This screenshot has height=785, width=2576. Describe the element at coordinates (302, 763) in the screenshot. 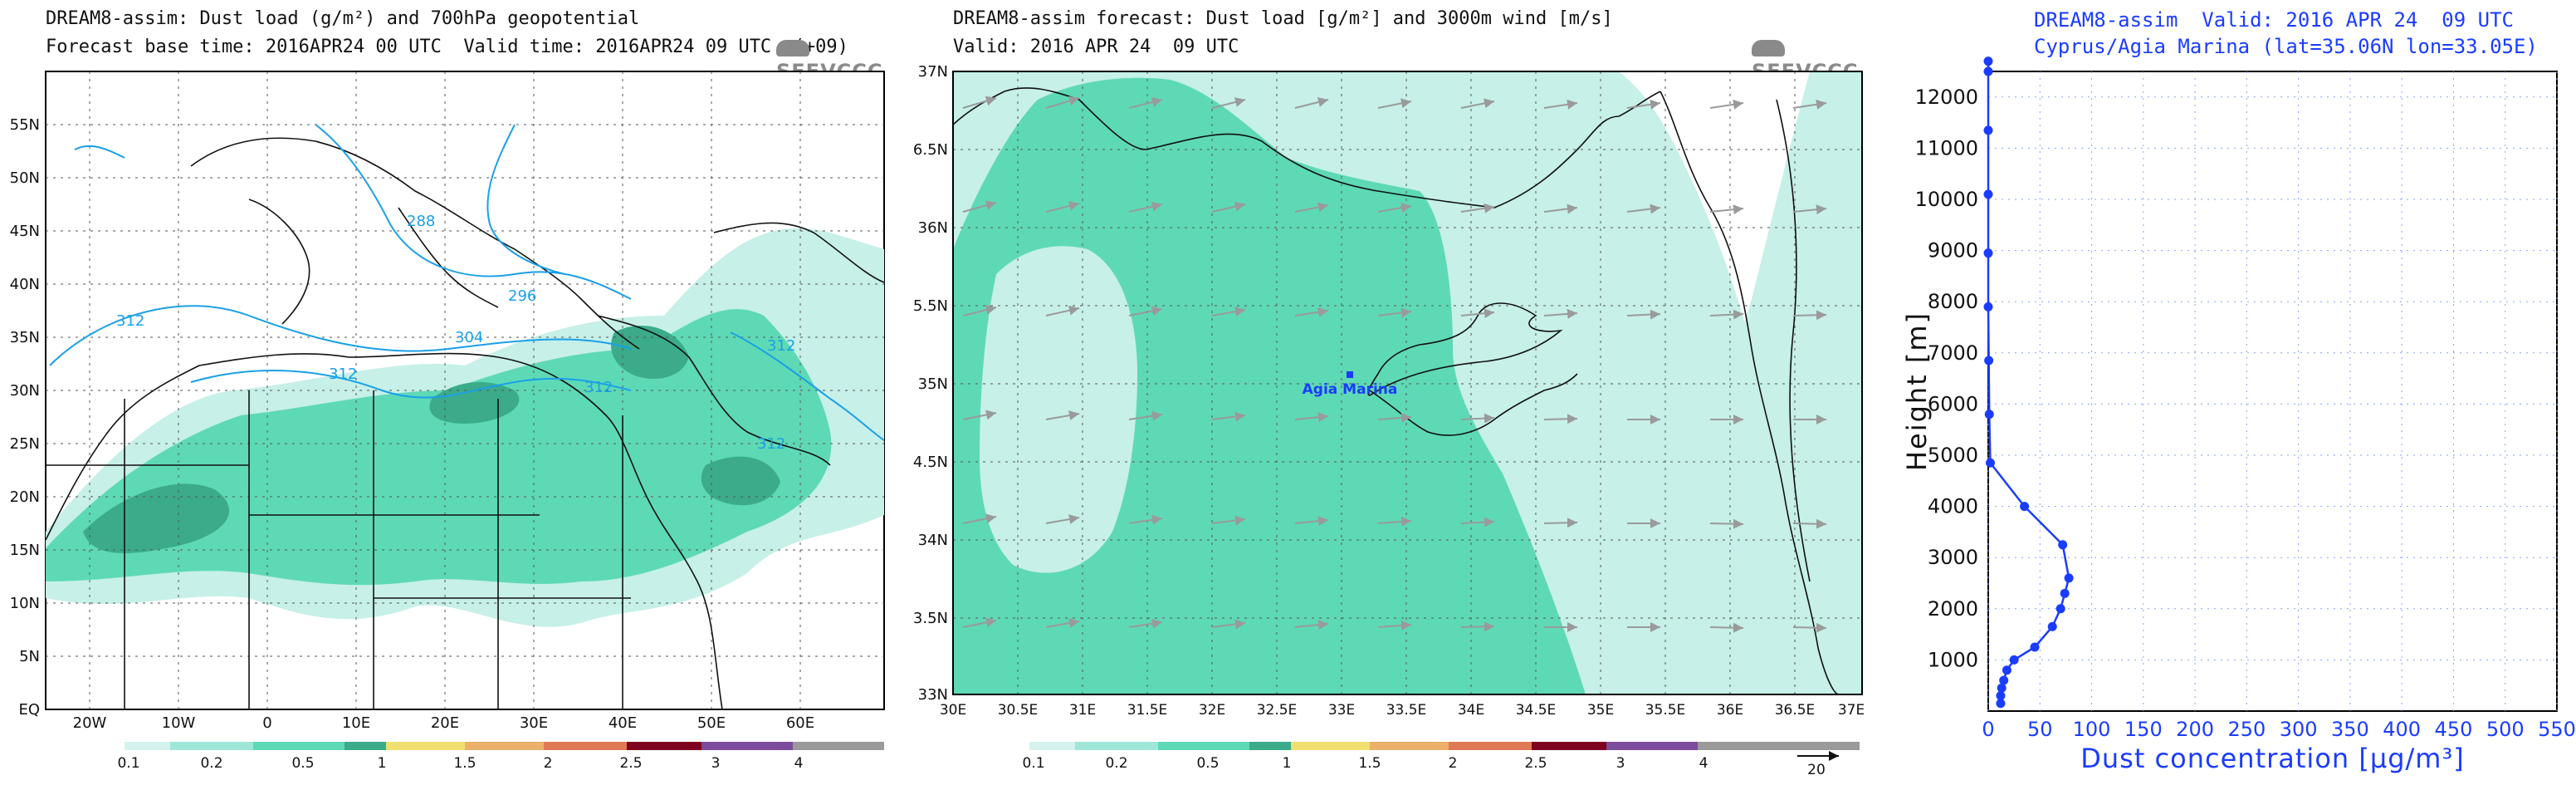

I see `colorbar-label: 0.5` at that location.